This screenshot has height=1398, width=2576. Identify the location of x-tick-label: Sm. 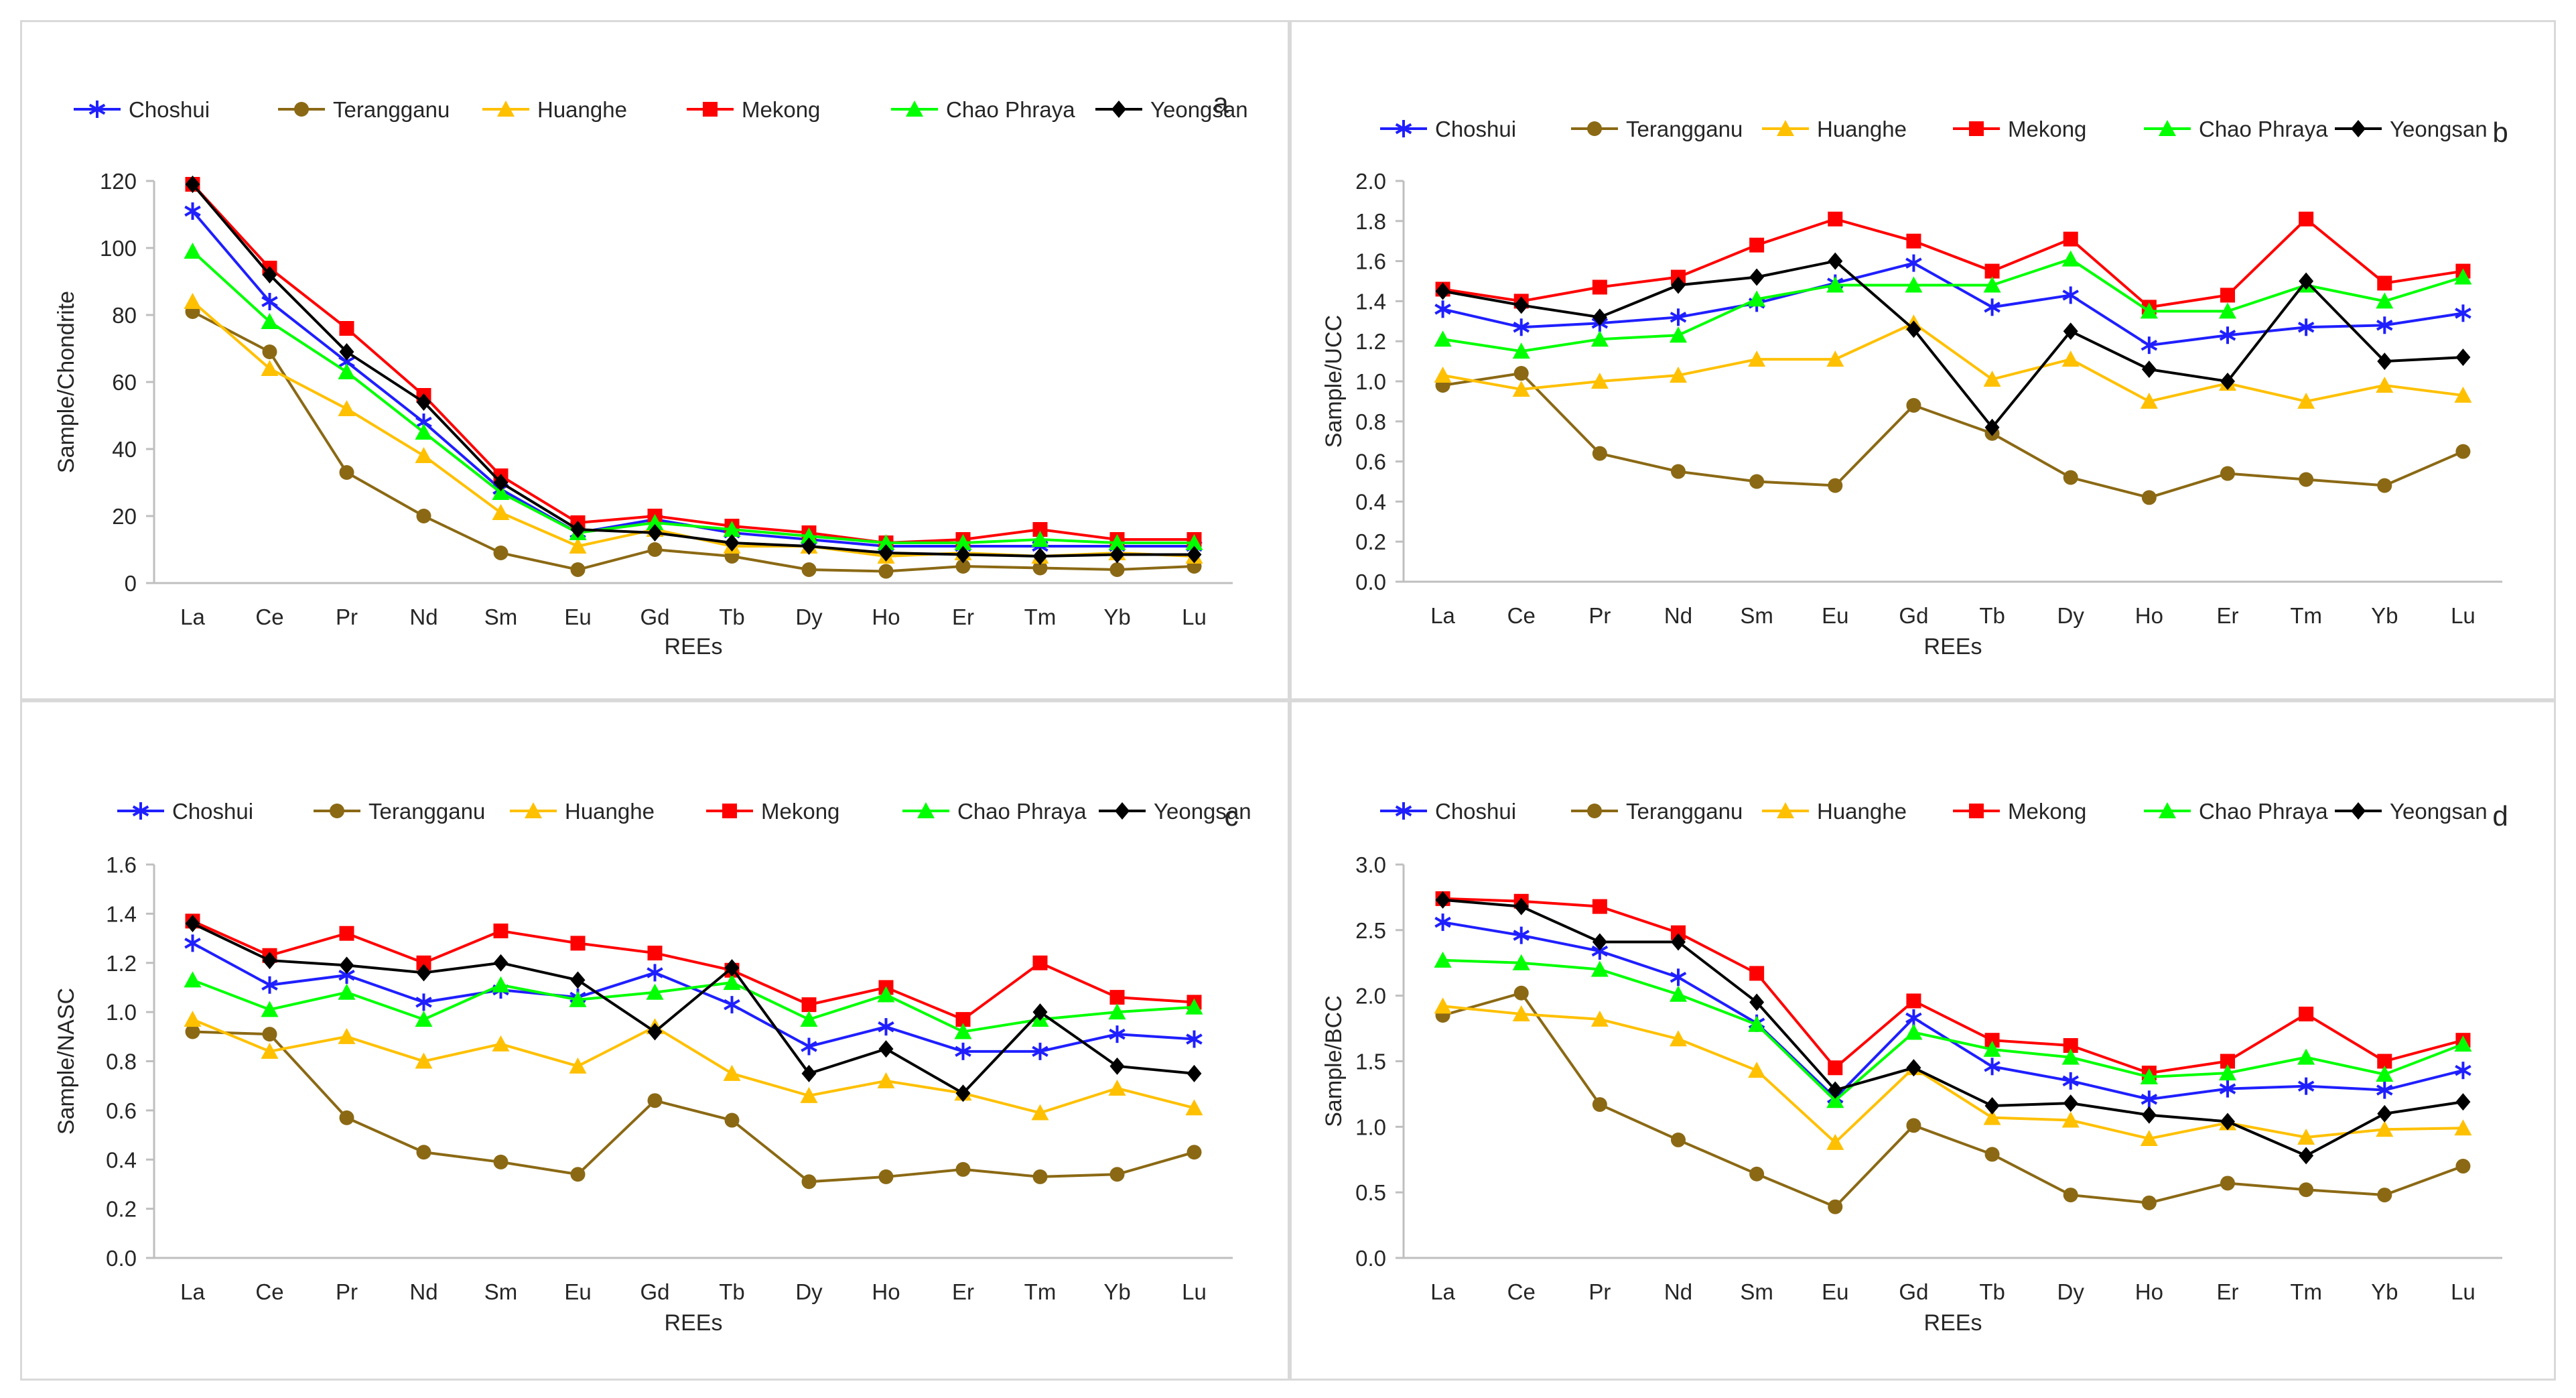
(1756, 615).